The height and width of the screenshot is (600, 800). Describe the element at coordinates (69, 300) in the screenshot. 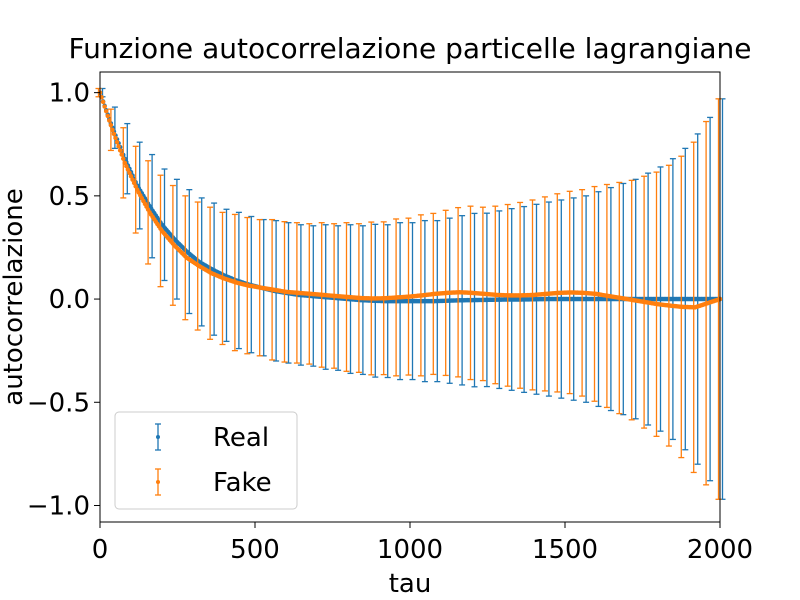

I see `y-tick-label: 0.0` at that location.